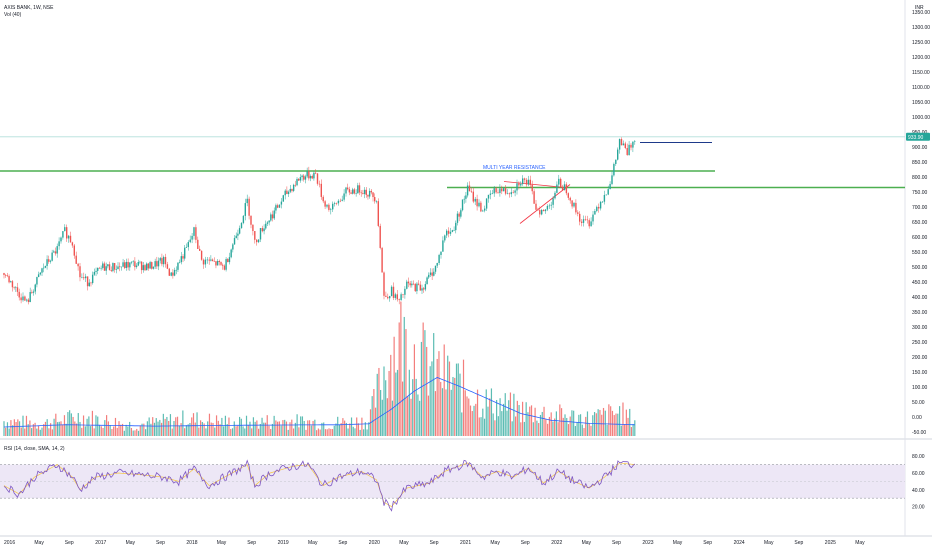  Describe the element at coordinates (916, 138) in the screenshot. I see `price-tag-label: 933.90` at that location.